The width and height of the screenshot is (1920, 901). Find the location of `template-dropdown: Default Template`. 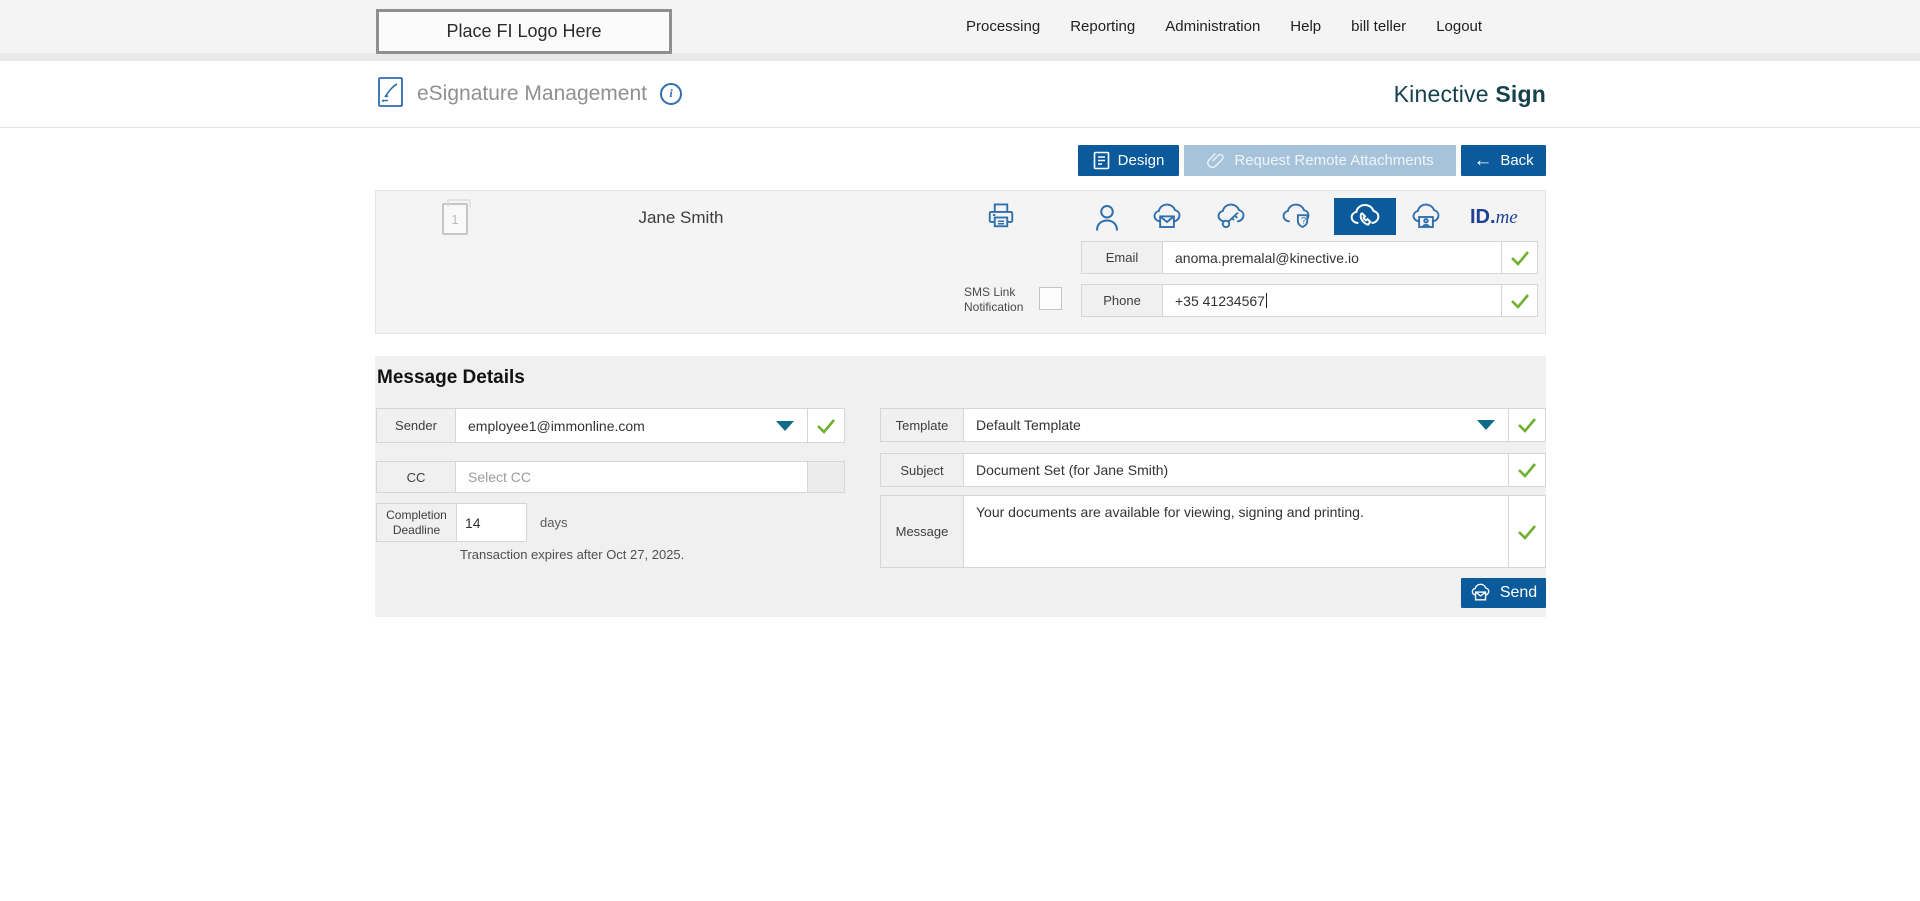

template-dropdown: Default Template is located at coordinates (1236, 425).